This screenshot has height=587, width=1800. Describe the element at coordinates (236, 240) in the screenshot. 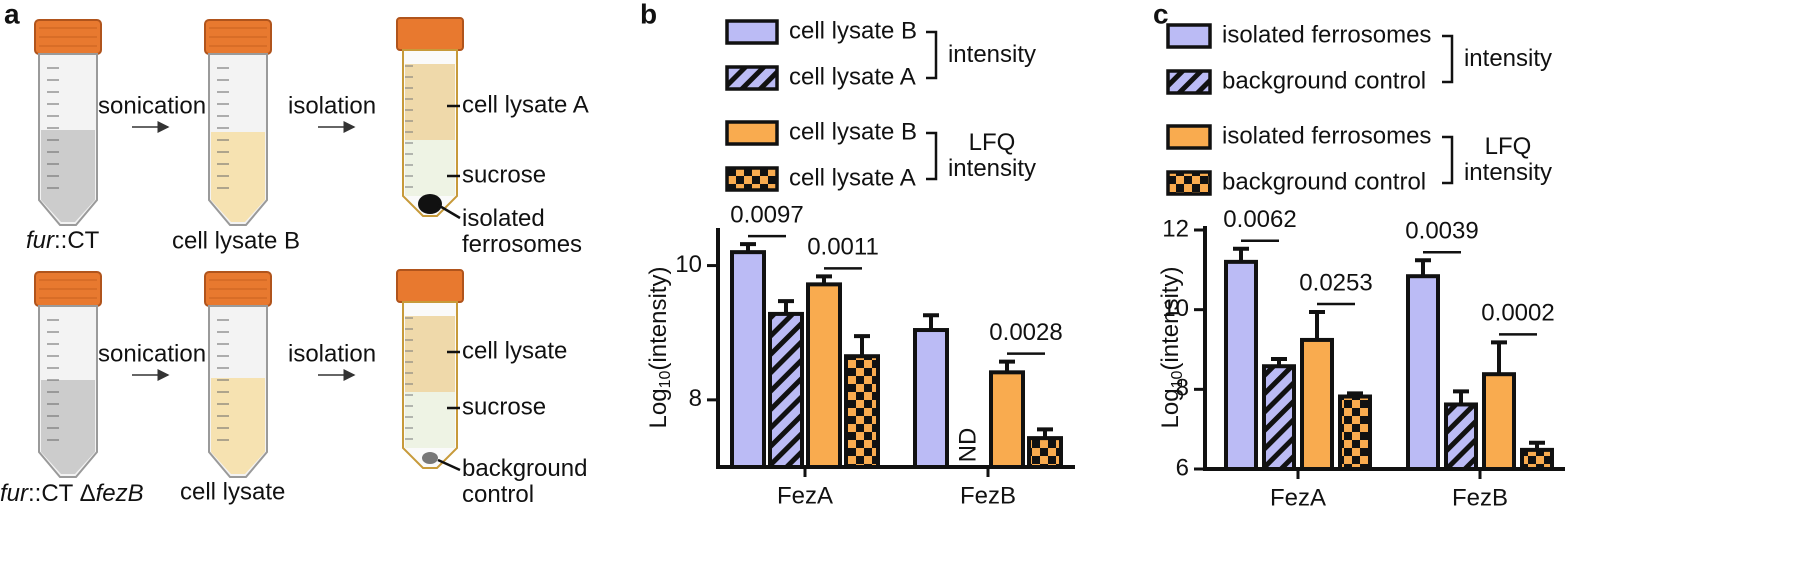

I see `lysate-label: cell lysate B` at that location.